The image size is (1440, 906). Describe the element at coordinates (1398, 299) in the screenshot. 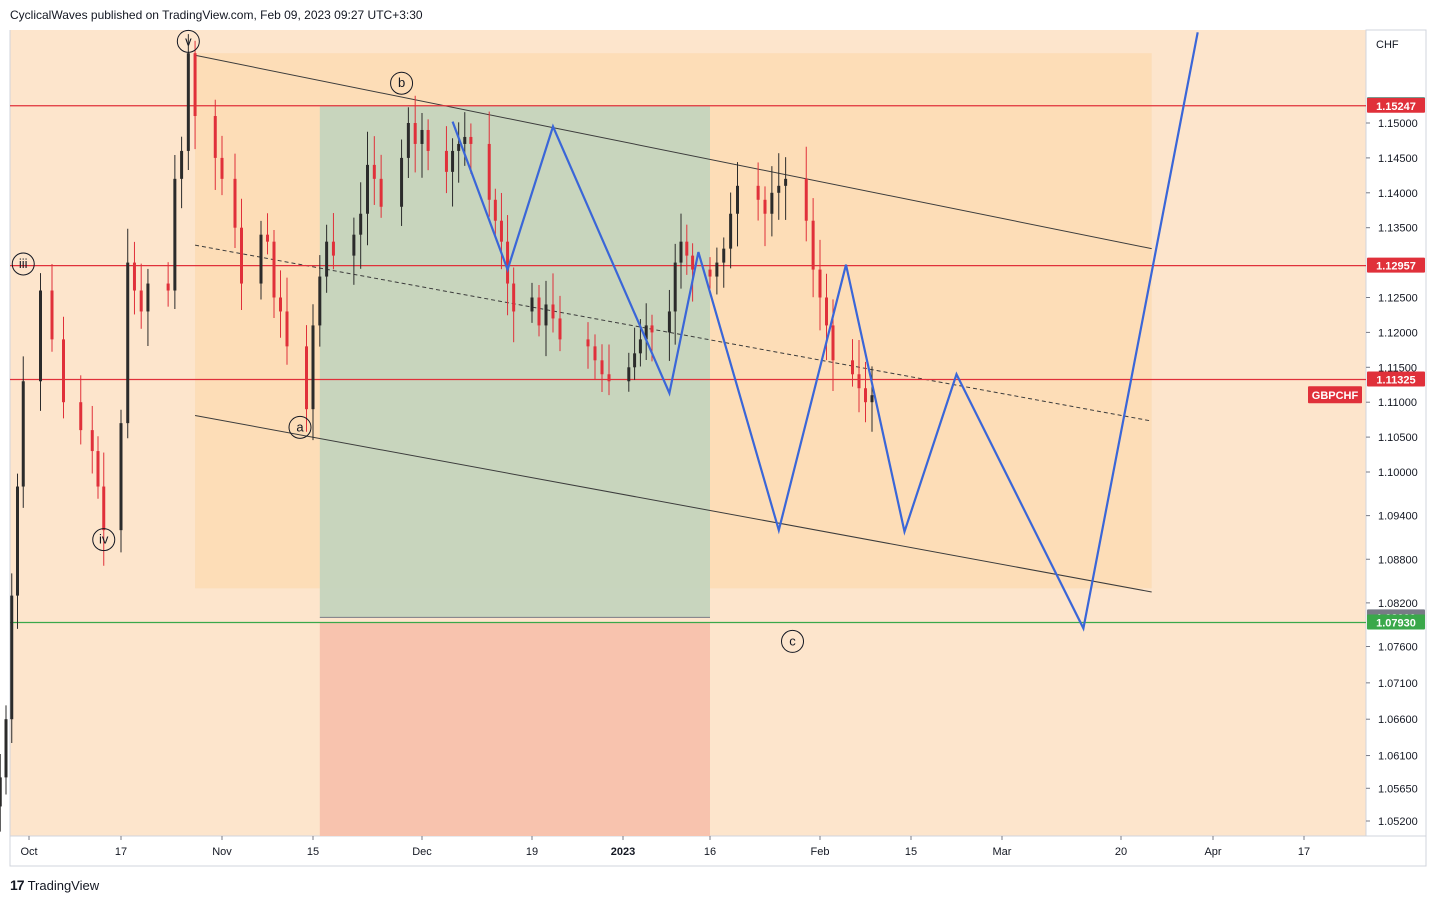

I see `price-tick-label: 1.12500` at that location.